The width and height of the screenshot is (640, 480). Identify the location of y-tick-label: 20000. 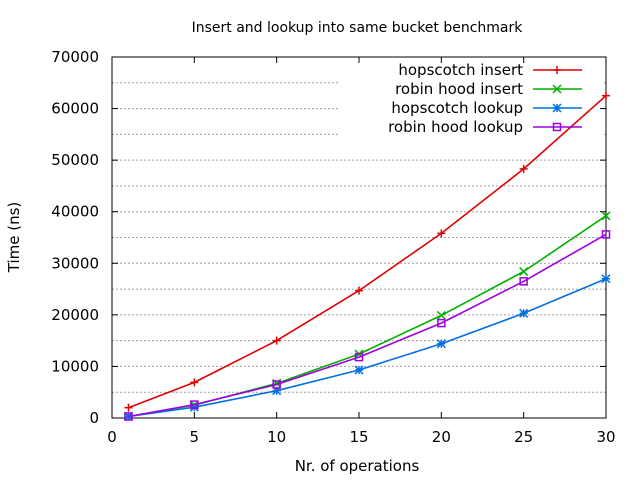
(75, 315).